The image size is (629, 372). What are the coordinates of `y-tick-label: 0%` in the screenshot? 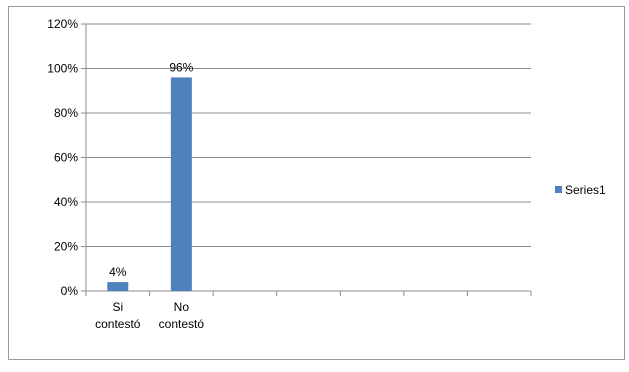 It's located at (70, 291).